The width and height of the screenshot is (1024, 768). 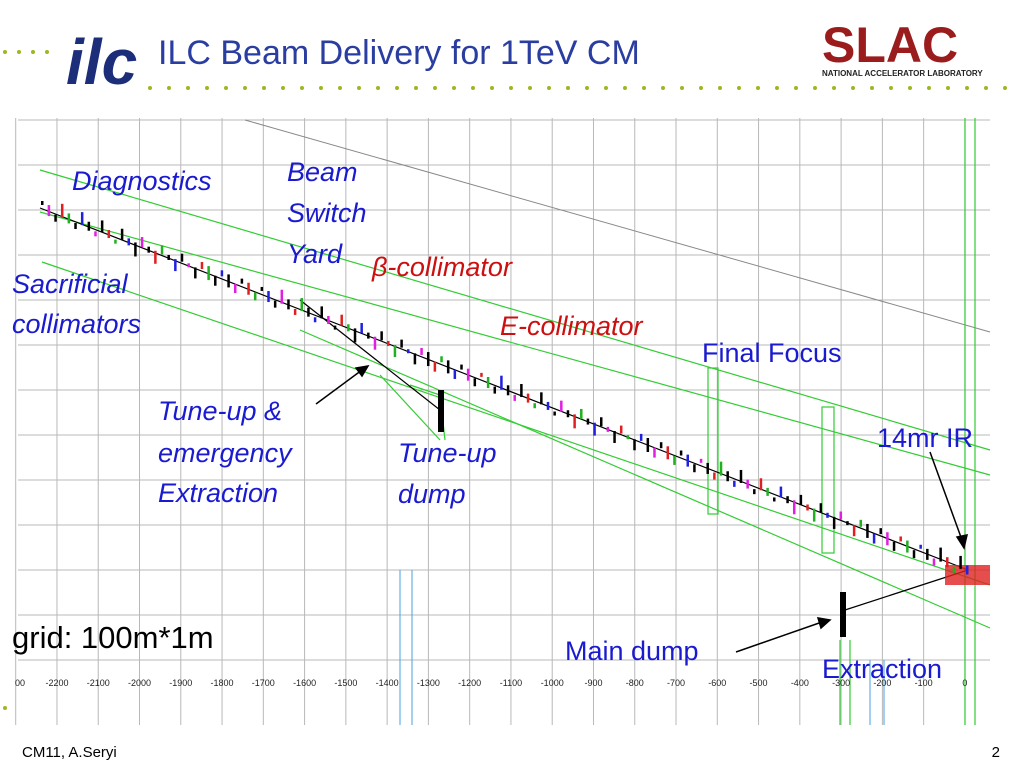 I want to click on footer-author: CM11, A.Seryi, so click(x=69, y=752).